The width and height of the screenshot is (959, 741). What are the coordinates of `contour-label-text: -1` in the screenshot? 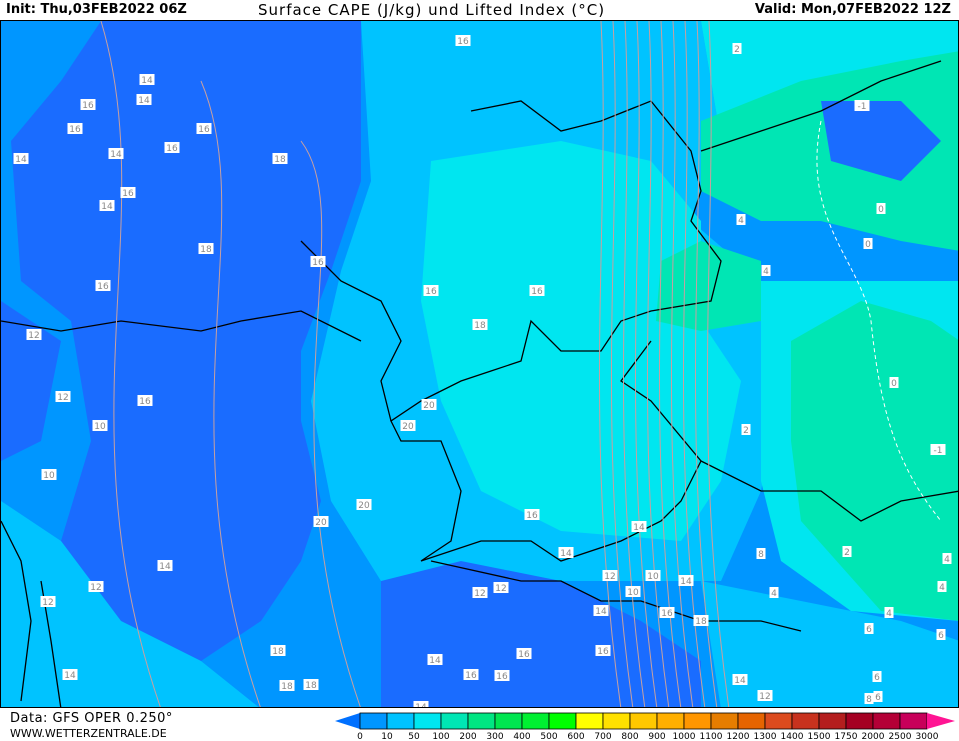 It's located at (938, 451).